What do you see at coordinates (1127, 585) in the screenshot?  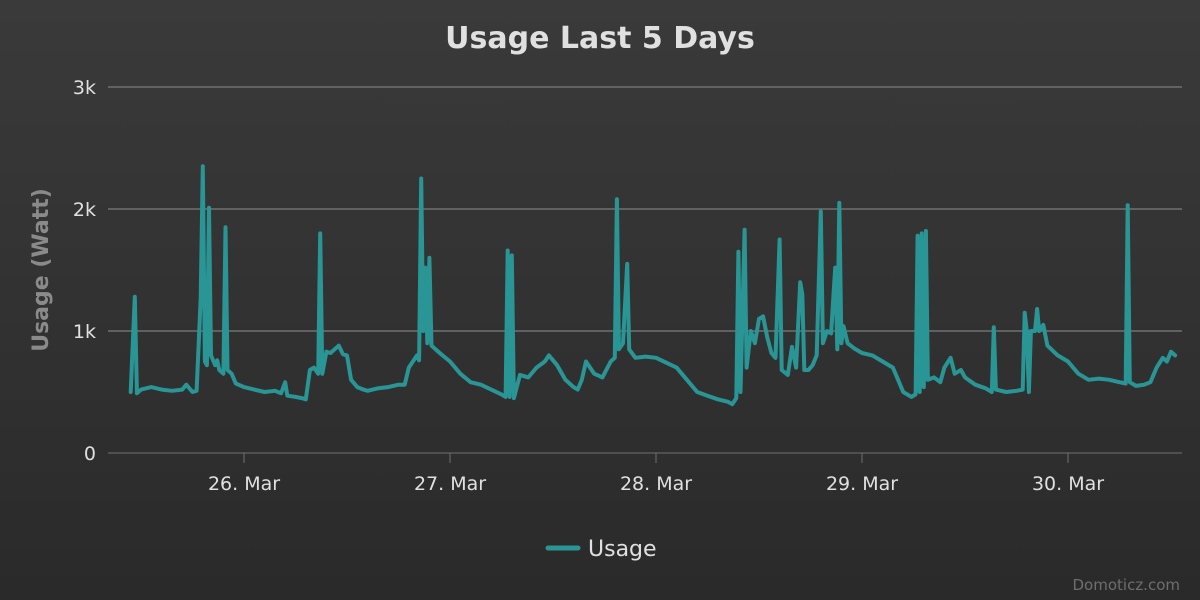 I see `credits-link: Domoticz.com` at bounding box center [1127, 585].